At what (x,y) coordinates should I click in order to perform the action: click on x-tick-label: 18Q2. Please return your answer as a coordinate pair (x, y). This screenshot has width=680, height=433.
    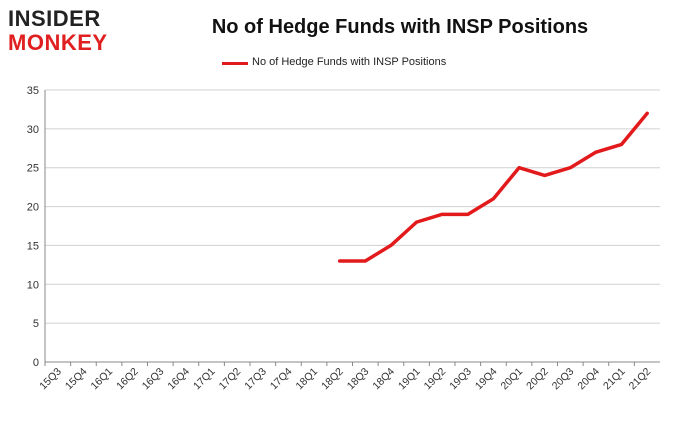
    Looking at the image, I should click on (332, 379).